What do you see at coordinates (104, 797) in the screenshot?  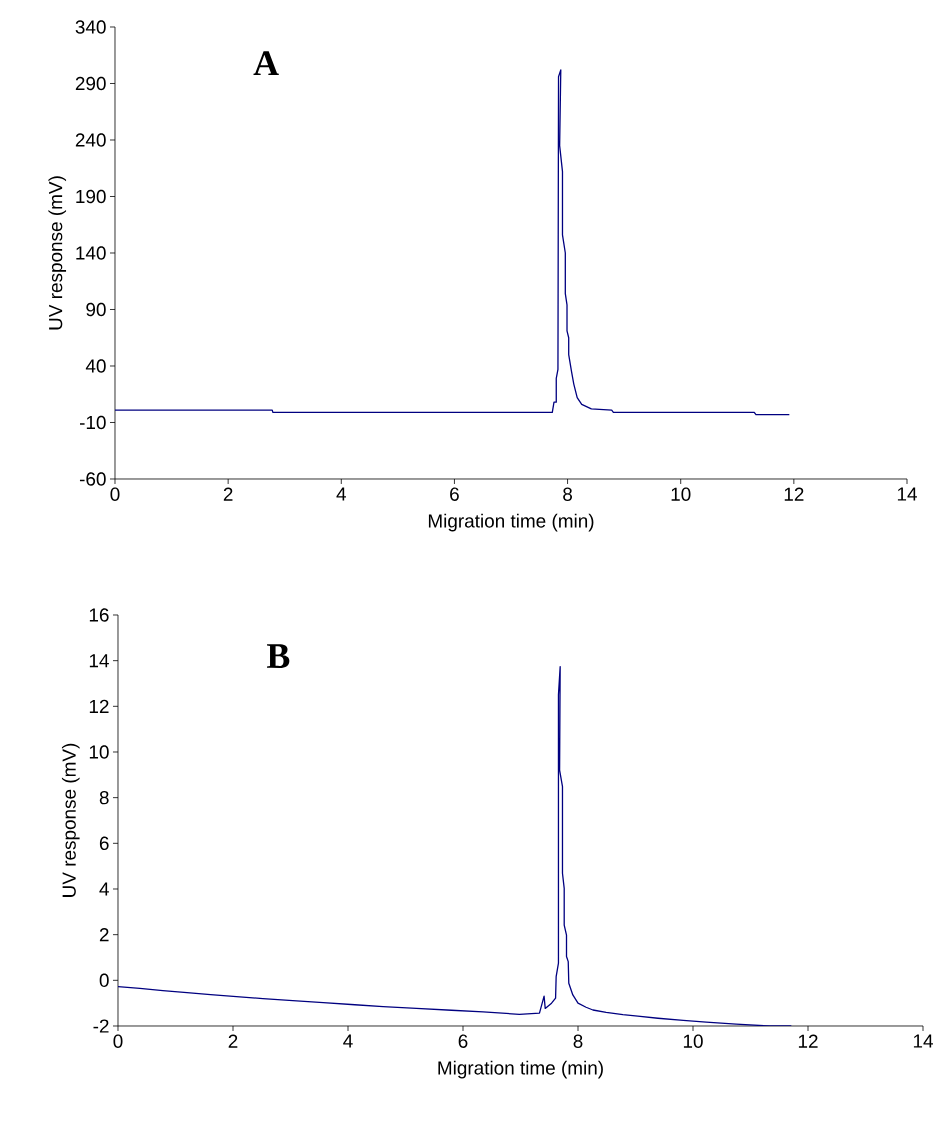 I see `y-tick-label: 8` at bounding box center [104, 797].